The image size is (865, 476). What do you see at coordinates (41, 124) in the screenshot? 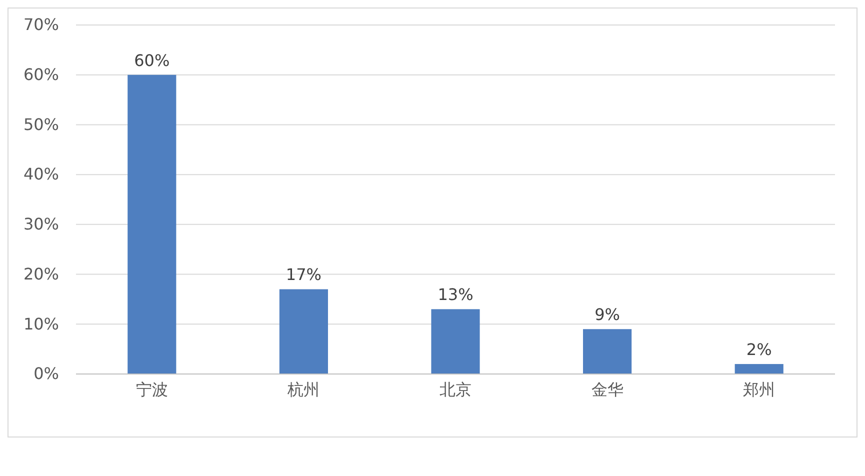
I see `y-tick-label: 50%` at bounding box center [41, 124].